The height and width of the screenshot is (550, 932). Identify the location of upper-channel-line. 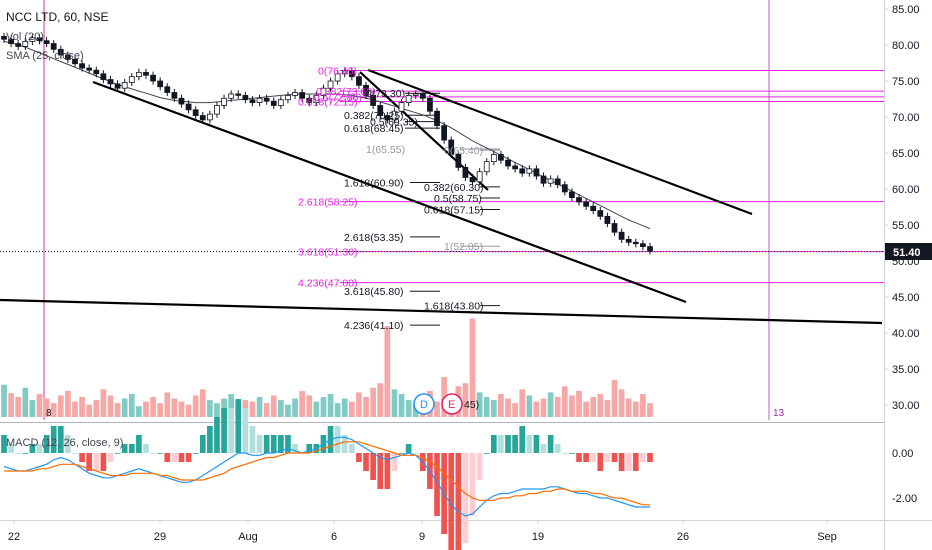
(560, 142).